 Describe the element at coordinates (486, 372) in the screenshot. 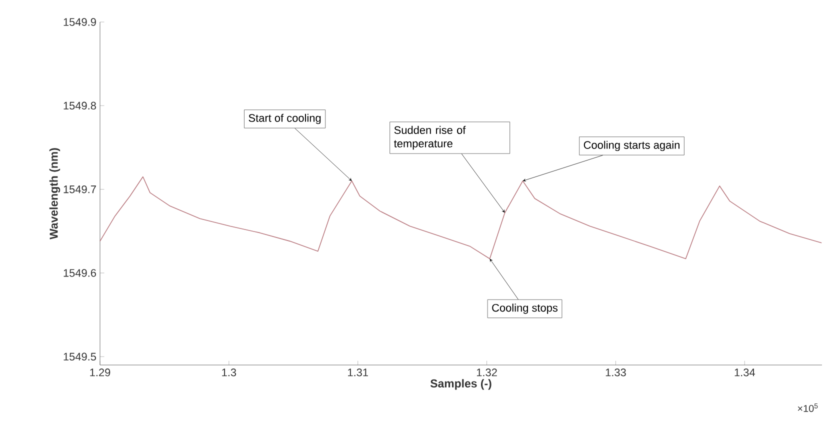

I see `x-tick-label: 1.32` at that location.